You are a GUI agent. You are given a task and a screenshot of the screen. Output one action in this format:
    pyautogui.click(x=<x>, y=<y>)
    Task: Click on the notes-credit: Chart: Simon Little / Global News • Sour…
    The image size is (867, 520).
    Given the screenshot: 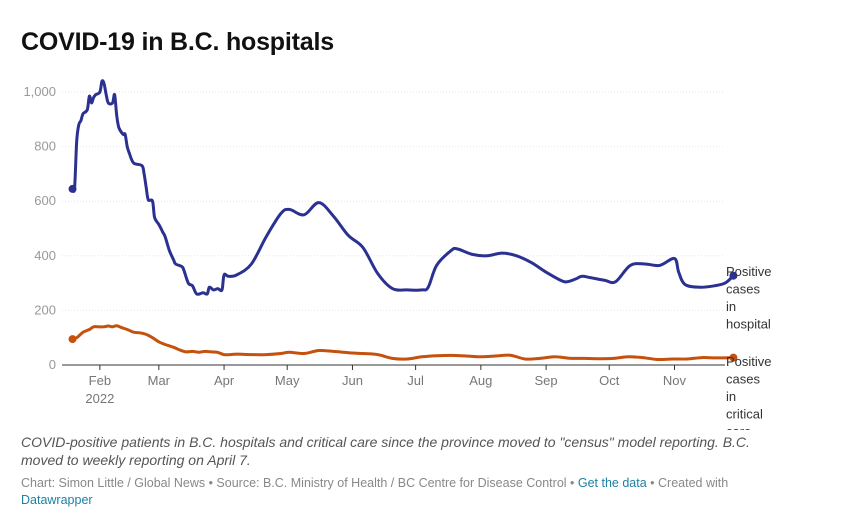 What is the action you would take?
    pyautogui.click(x=299, y=483)
    